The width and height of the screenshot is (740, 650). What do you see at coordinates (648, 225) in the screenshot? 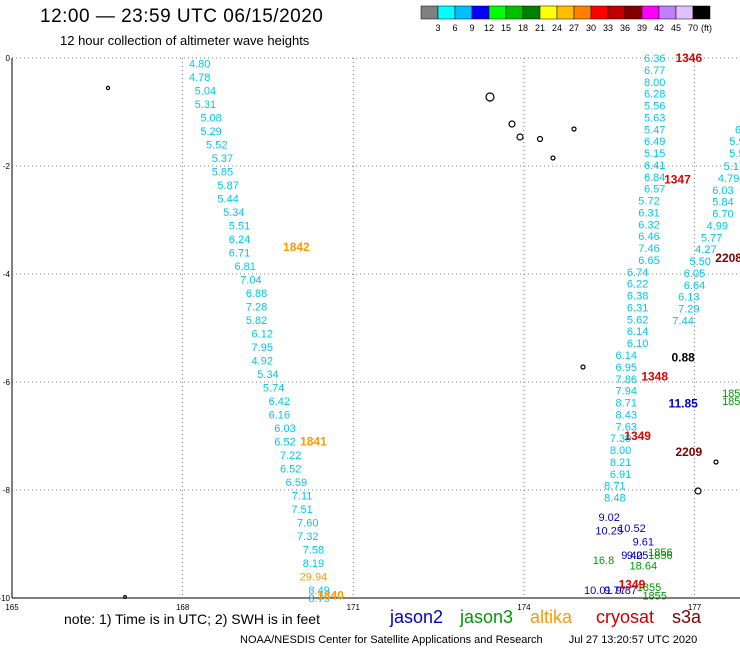
I see `wave-height-label: 6.32` at bounding box center [648, 225].